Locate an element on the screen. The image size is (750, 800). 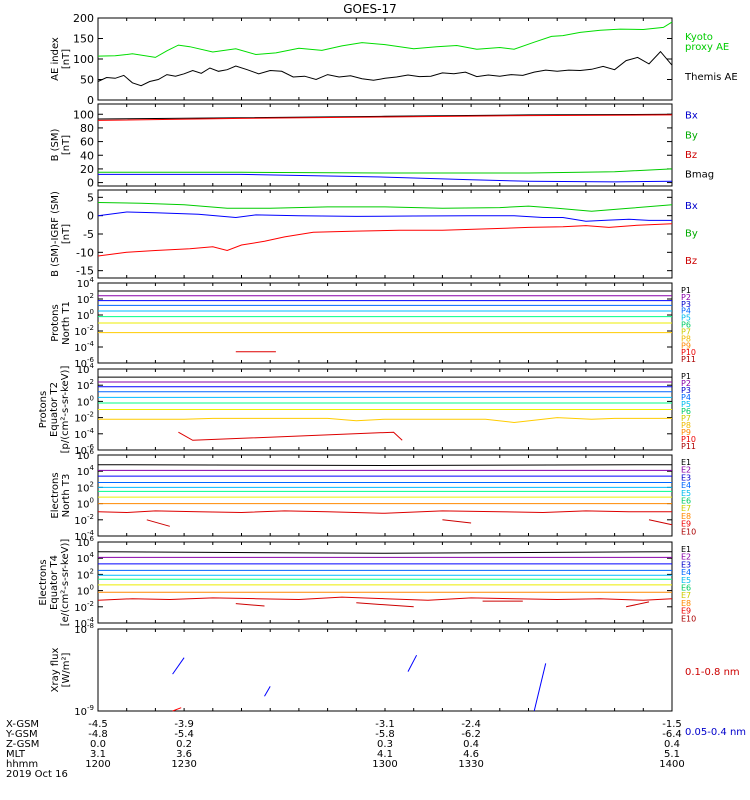
x-tick-value: -5.4 is located at coordinates (184, 734).